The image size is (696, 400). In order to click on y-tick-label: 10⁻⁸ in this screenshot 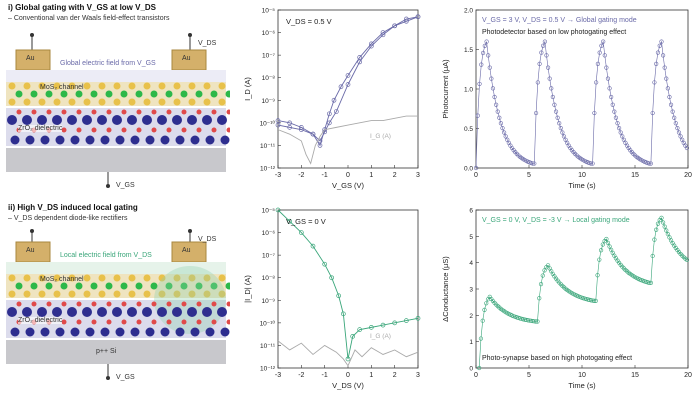, I will do `click(269, 278)`.